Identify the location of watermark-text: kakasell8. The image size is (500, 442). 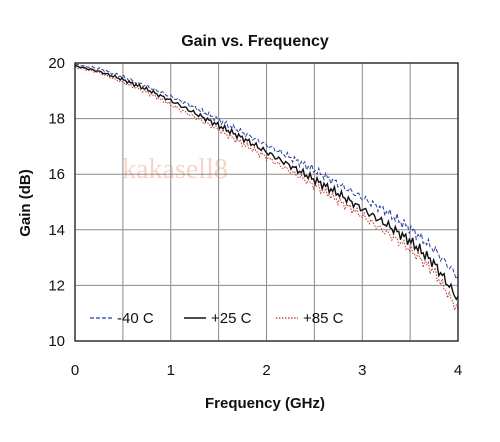
(175, 169).